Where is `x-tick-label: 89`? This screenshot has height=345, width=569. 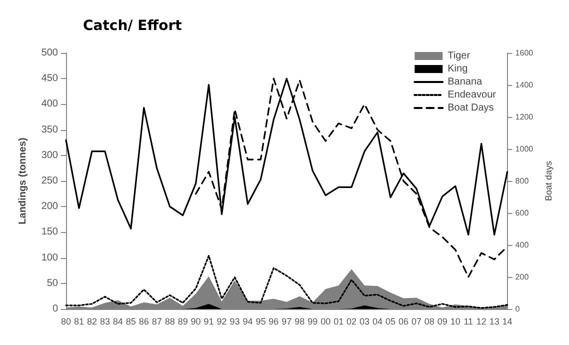 x-tick-label: 89 is located at coordinates (183, 321).